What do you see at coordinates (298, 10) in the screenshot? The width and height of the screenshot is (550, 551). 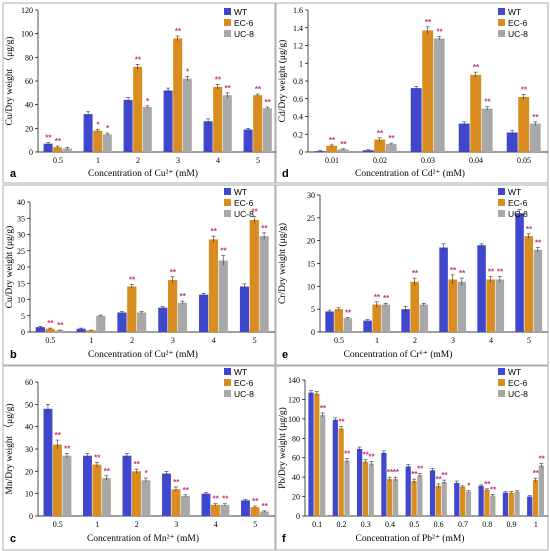 I see `y-tick-label: 1.6` at bounding box center [298, 10].